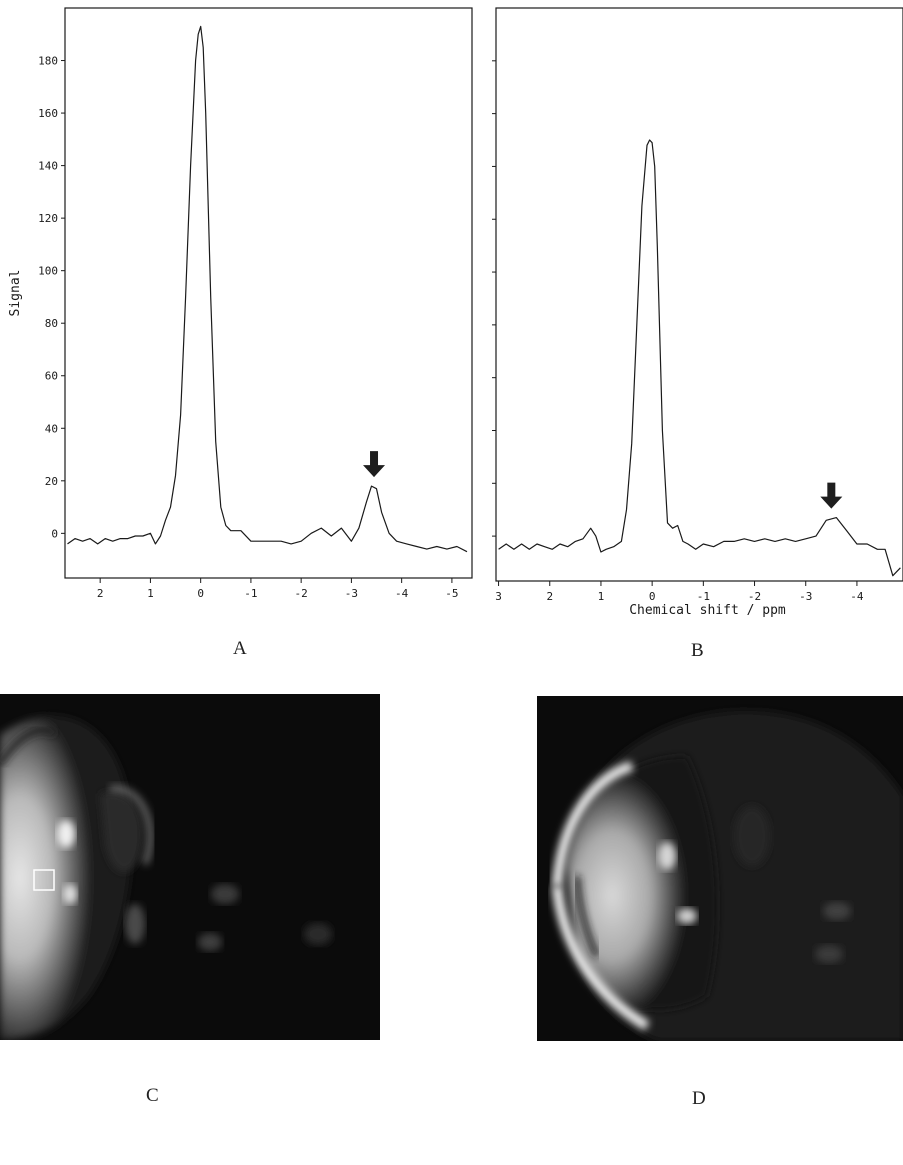 The width and height of the screenshot is (903, 1165). What do you see at coordinates (100, 593) in the screenshot?
I see `x-tick-label-a: 2` at bounding box center [100, 593].